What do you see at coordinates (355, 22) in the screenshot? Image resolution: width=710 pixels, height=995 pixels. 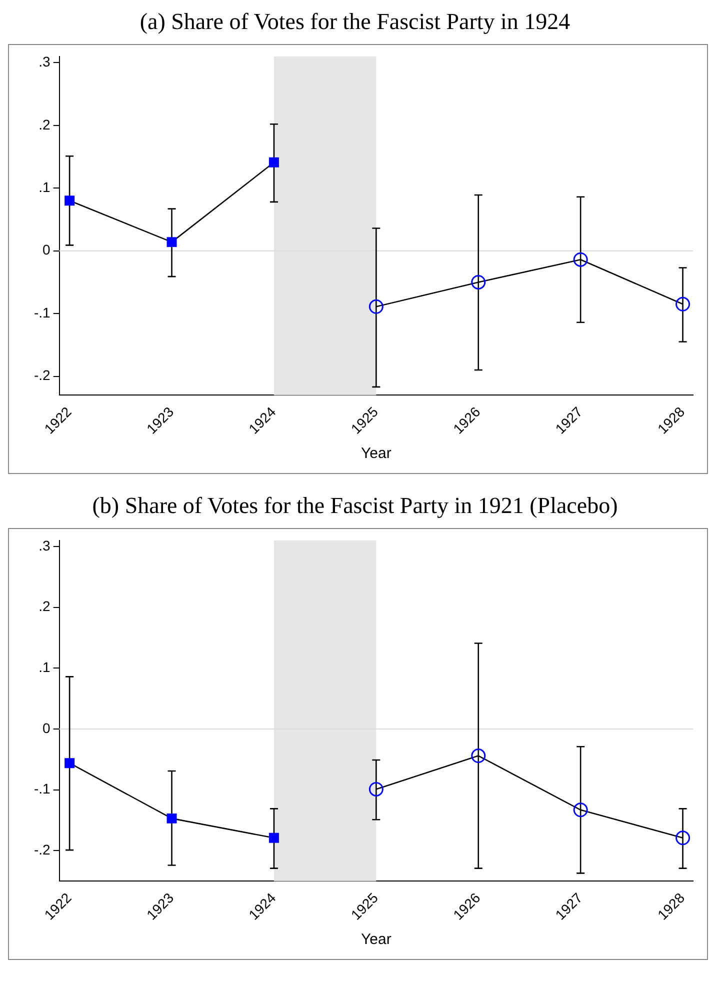 I see `chart-title: (a) Share of Votes for the Fascist Party in 1924` at bounding box center [355, 22].